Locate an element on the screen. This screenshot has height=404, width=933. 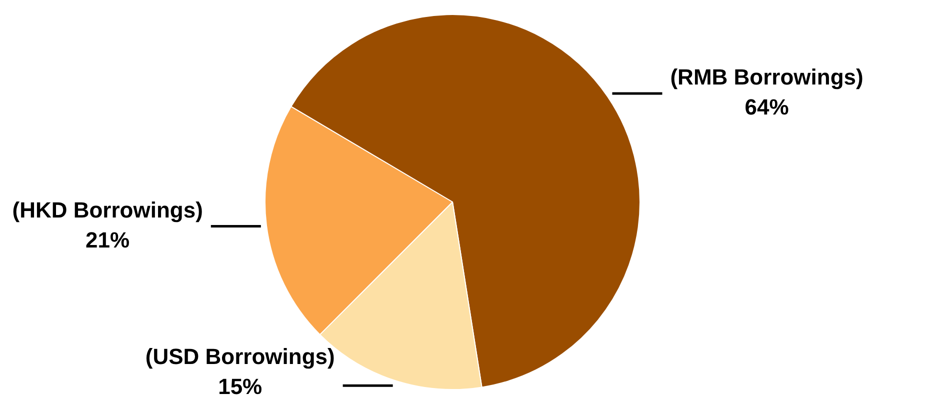
data-label: 64% is located at coordinates (766, 107).